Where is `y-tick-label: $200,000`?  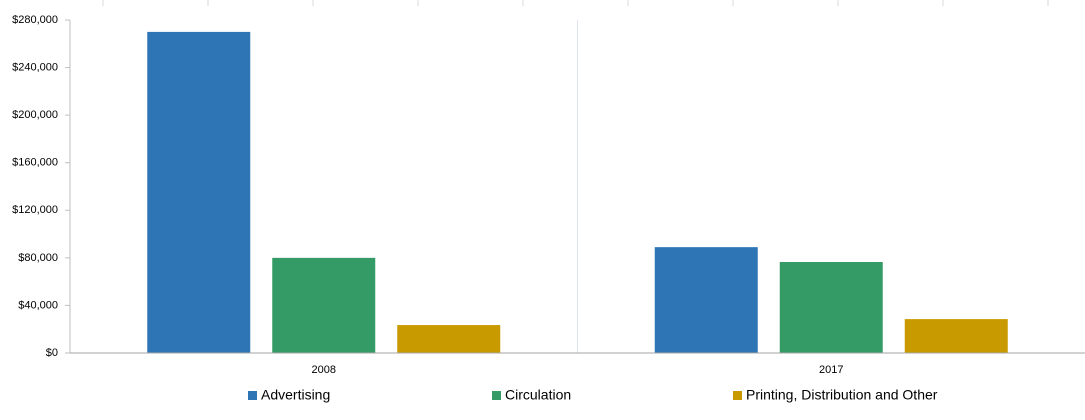 y-tick-label: $200,000 is located at coordinates (35, 115).